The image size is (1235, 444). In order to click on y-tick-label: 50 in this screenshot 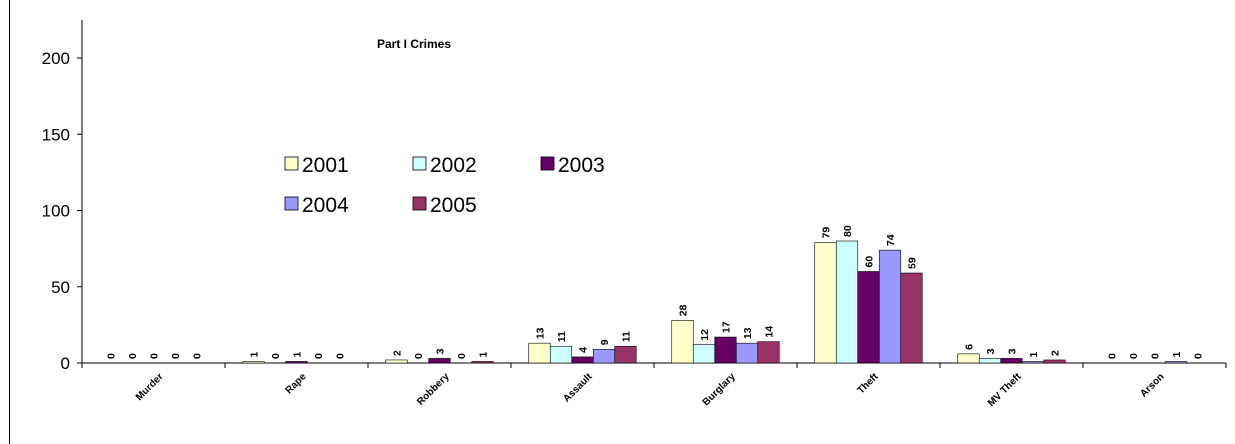, I will do `click(60, 287)`.